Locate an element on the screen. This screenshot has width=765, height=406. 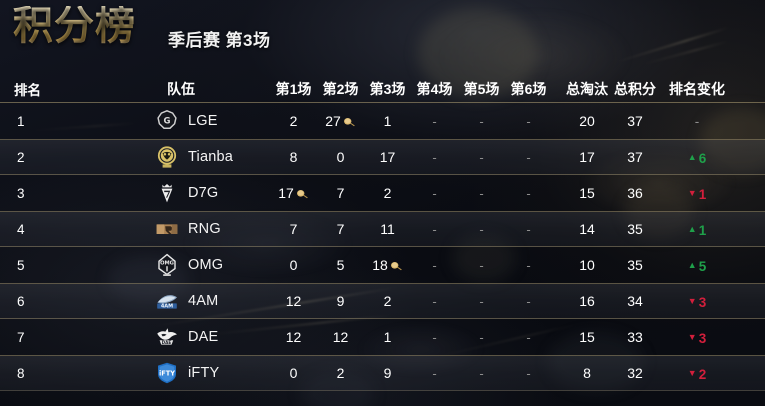
cell-m1: 12 is located at coordinates (293, 337).